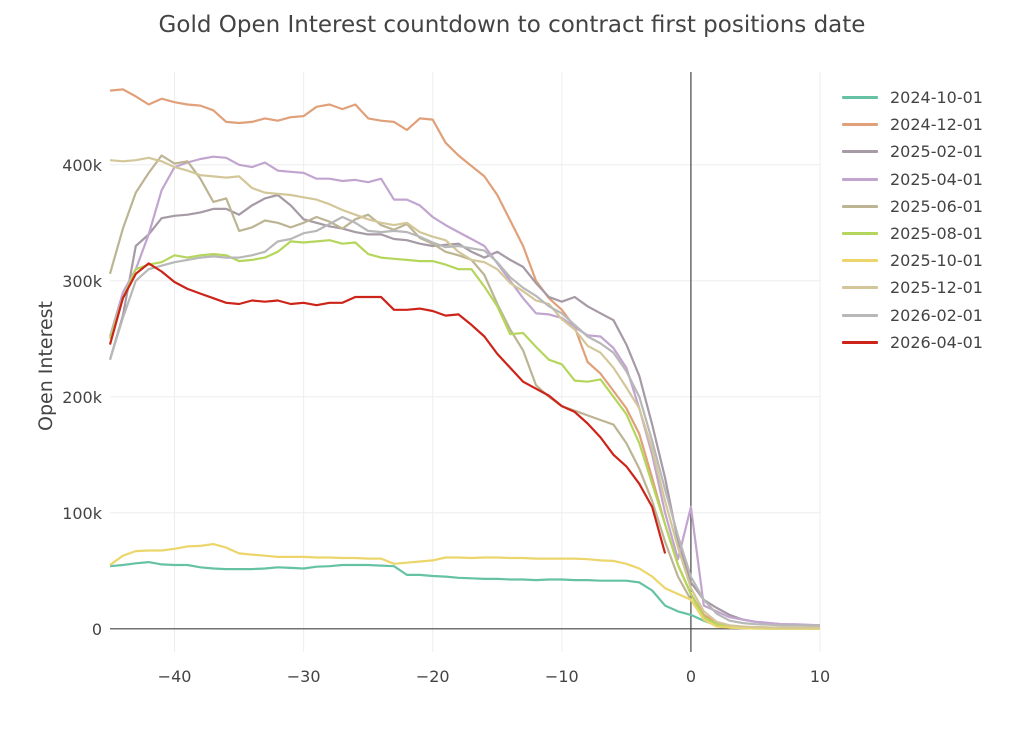 The width and height of the screenshot is (1024, 732). What do you see at coordinates (936, 152) in the screenshot?
I see `legend-label: 2025-02-01` at bounding box center [936, 152].